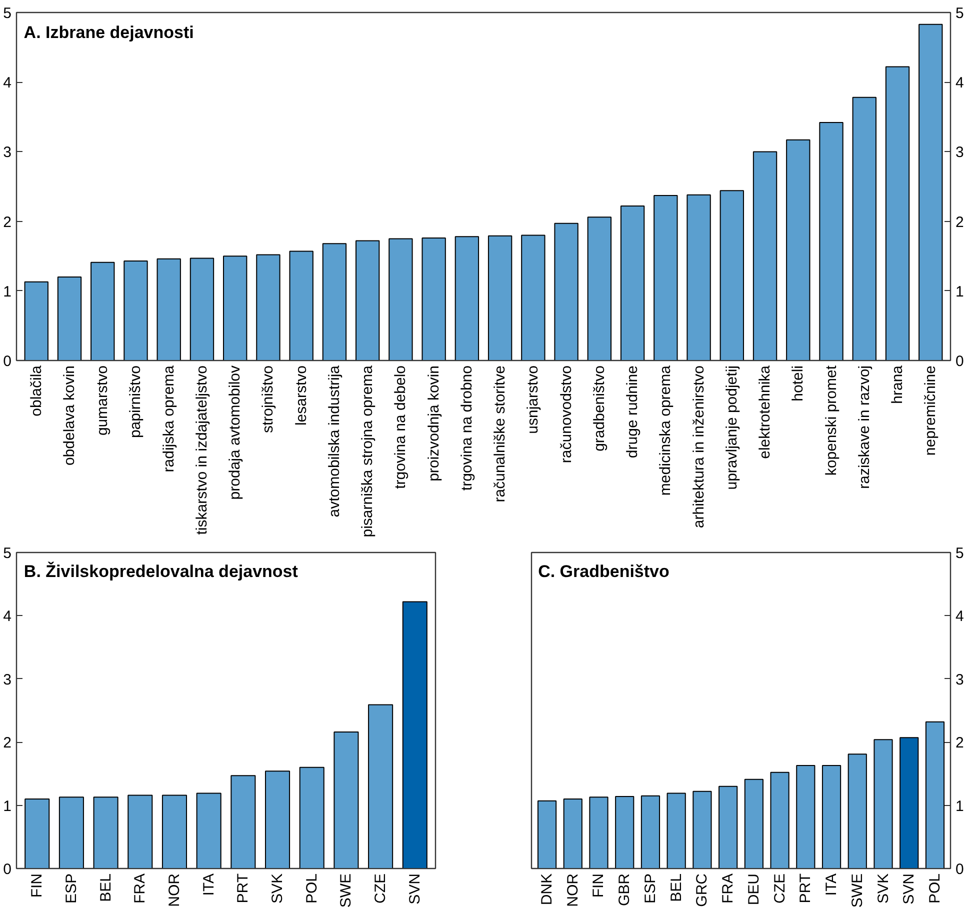 The height and width of the screenshot is (916, 966). What do you see at coordinates (547, 890) in the screenshot?
I see `x-tick-label: DNK` at bounding box center [547, 890].